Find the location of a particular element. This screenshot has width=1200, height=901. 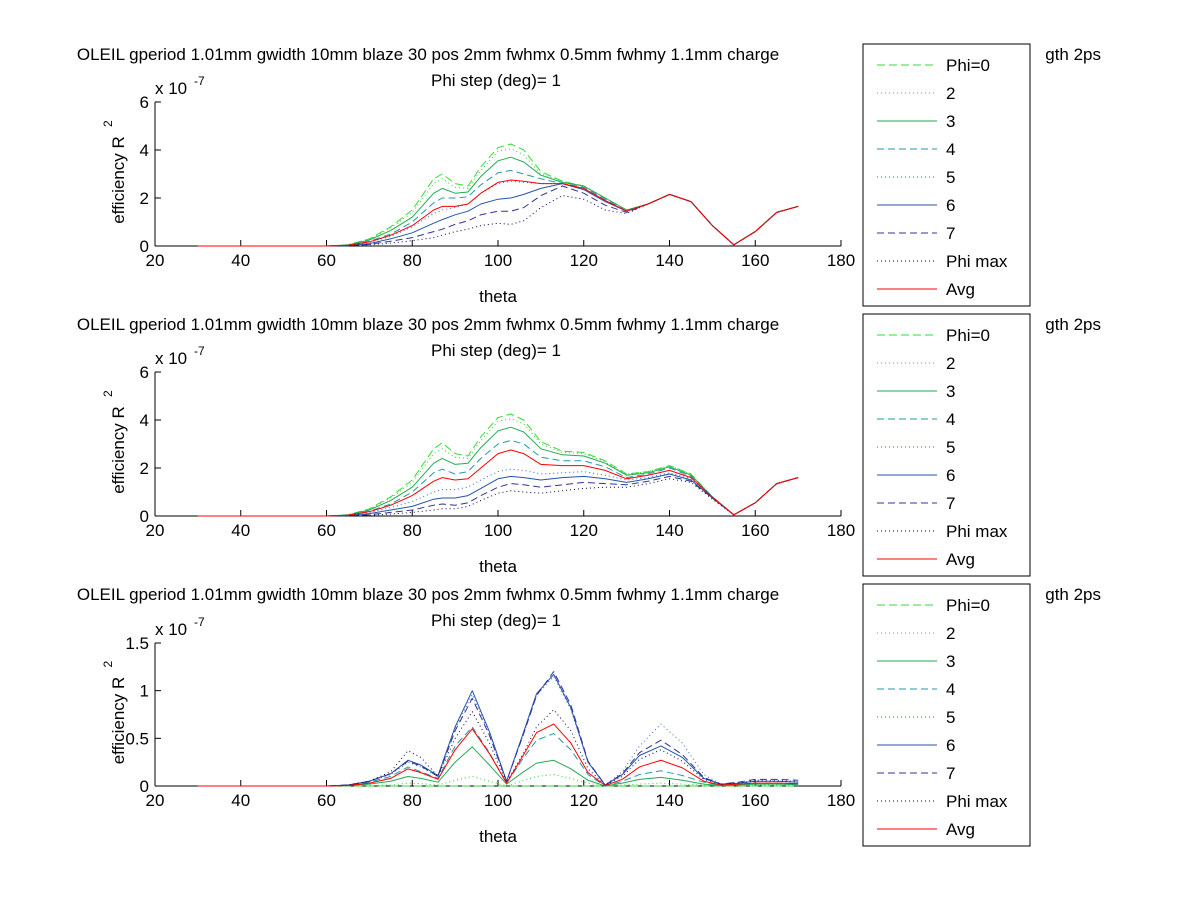

y-tick-label: 1.5 is located at coordinates (137, 643).